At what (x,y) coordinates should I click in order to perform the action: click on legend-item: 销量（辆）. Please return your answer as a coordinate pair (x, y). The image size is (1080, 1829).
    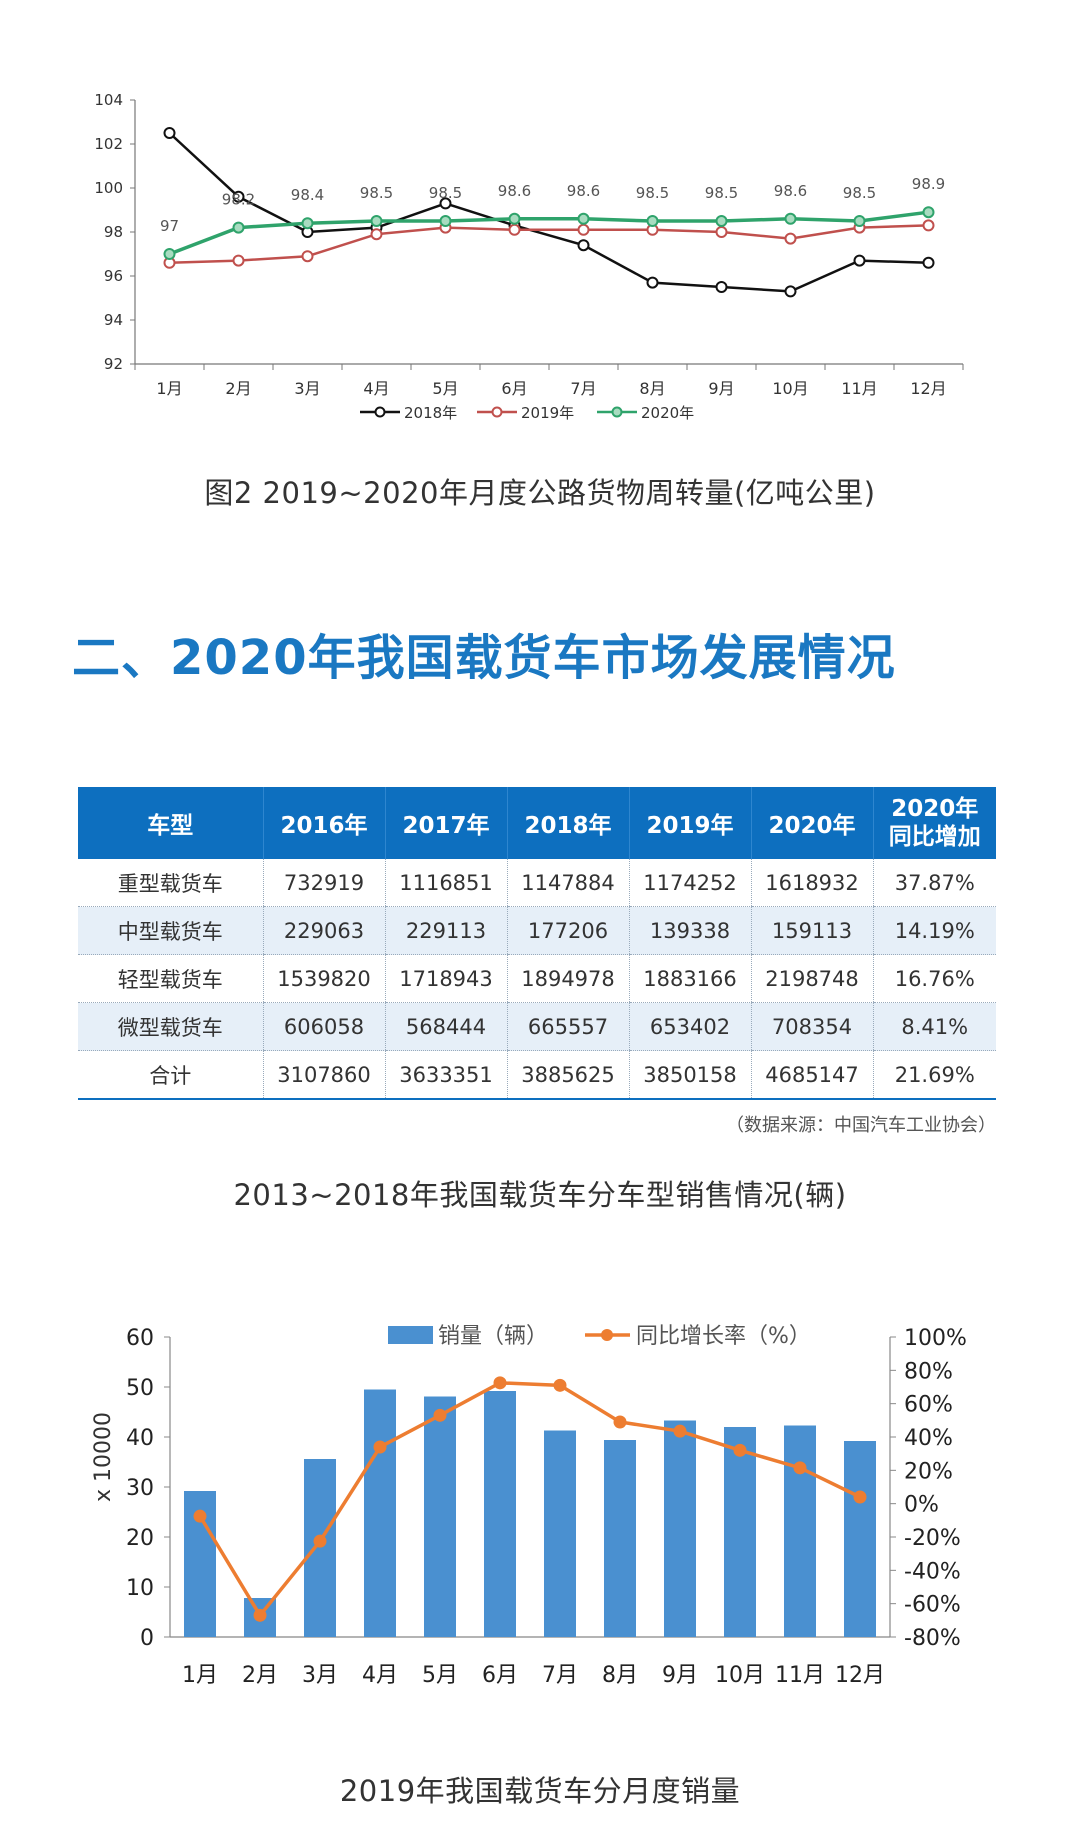
    Looking at the image, I should click on (468, 1336).